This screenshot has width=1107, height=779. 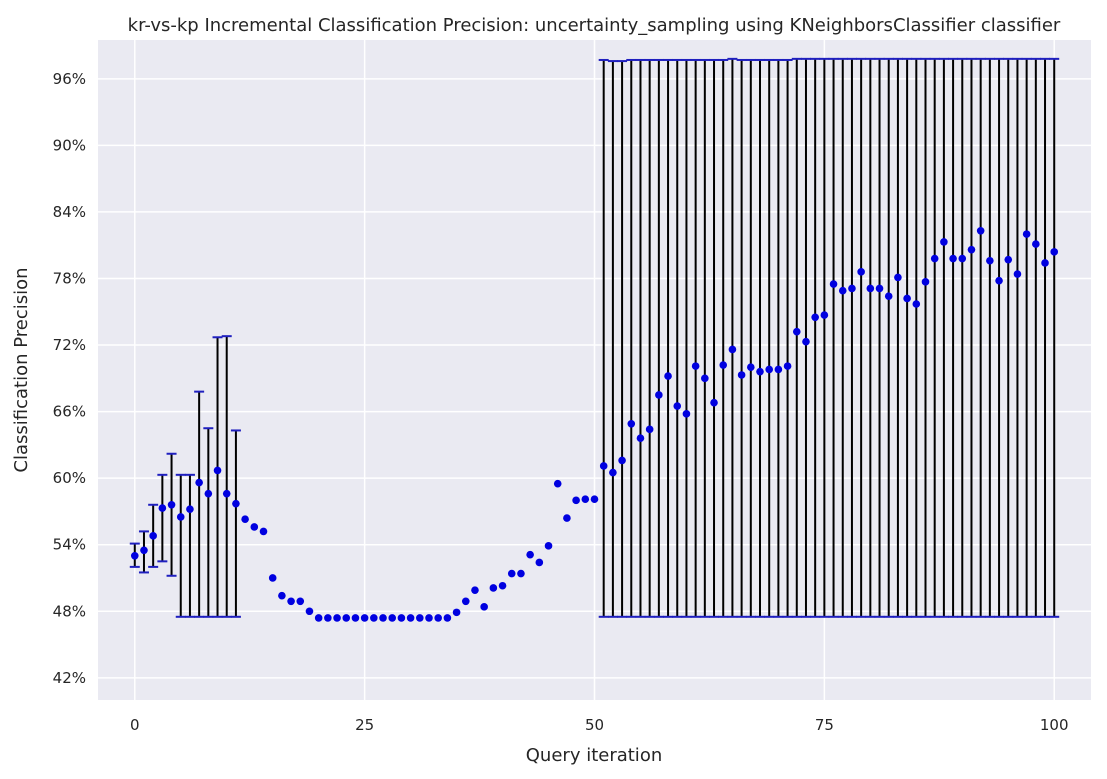 What do you see at coordinates (135, 725) in the screenshot?
I see `x-tick-label: 0` at bounding box center [135, 725].